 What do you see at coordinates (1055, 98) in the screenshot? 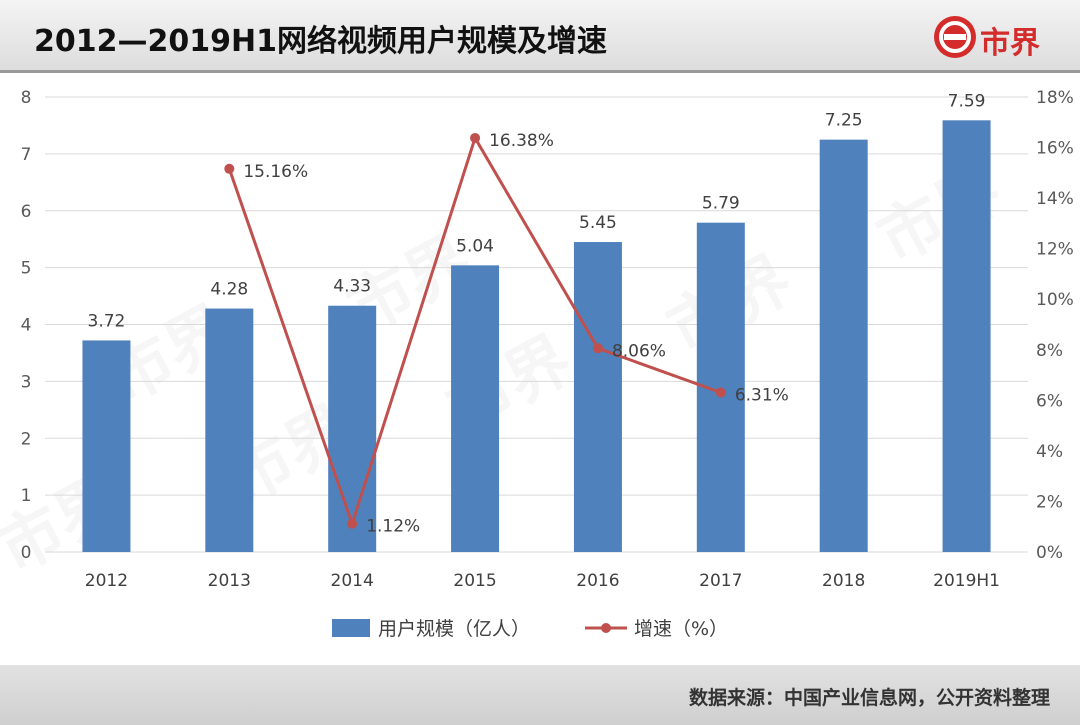
I see `y-right-tick-label: 18%` at bounding box center [1055, 98].